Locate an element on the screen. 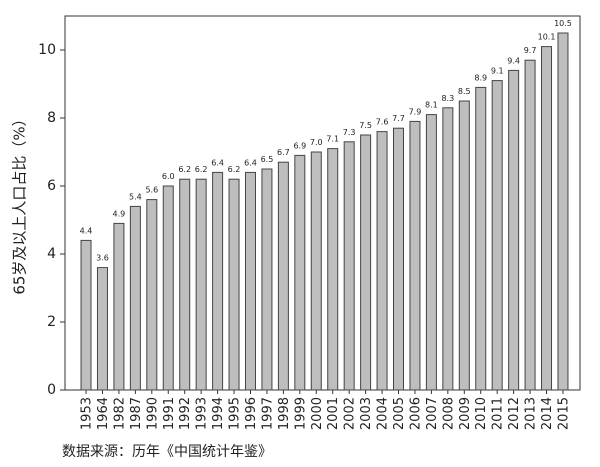  value-label: 7.0 is located at coordinates (316, 142).